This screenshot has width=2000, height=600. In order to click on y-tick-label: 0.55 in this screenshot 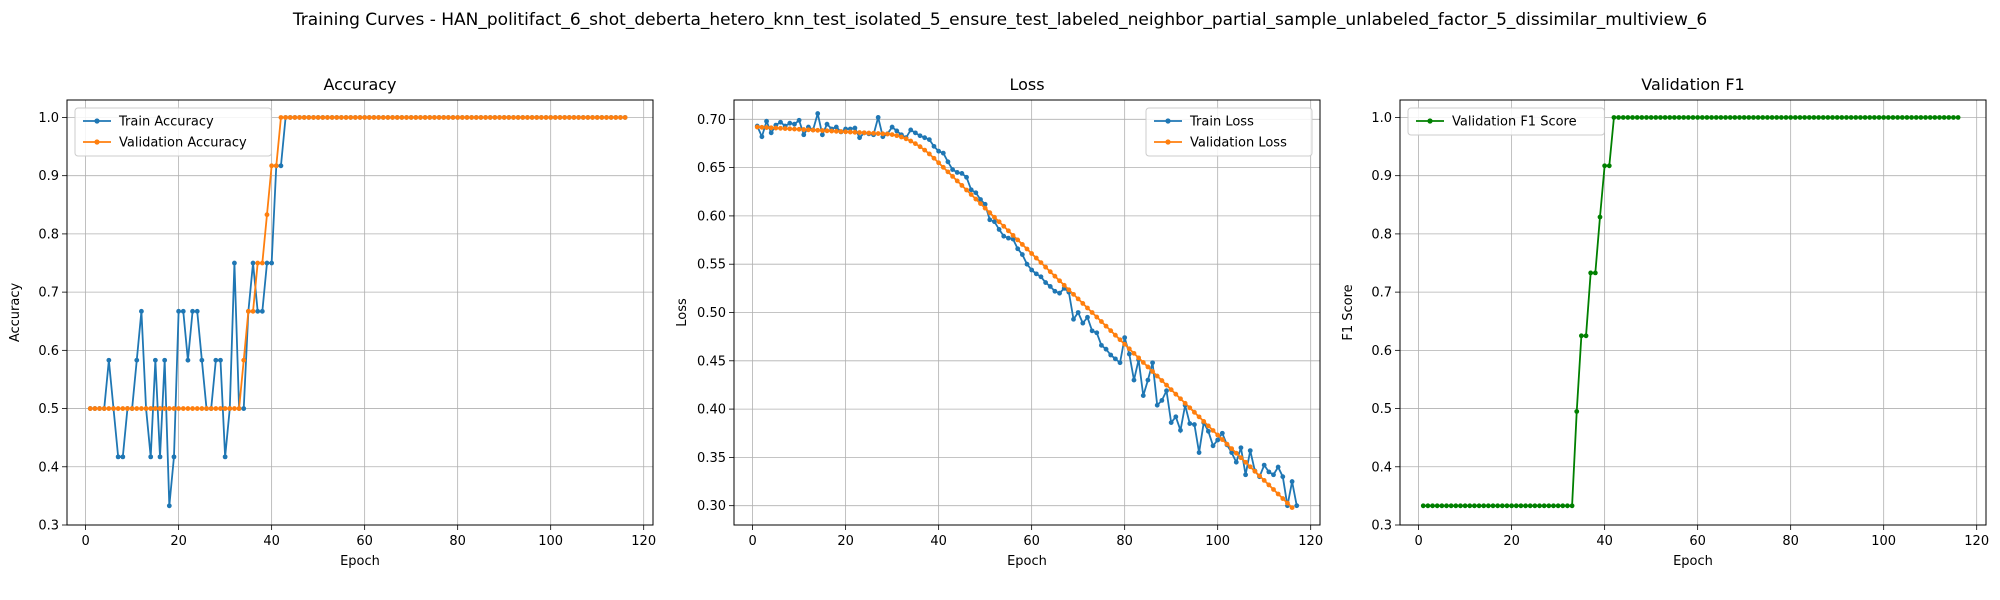, I will do `click(711, 265)`.